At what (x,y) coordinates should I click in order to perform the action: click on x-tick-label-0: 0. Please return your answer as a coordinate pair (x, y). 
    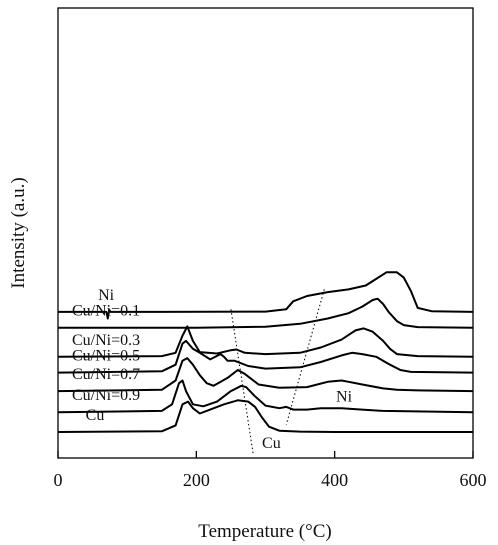
    Looking at the image, I should click on (58, 480).